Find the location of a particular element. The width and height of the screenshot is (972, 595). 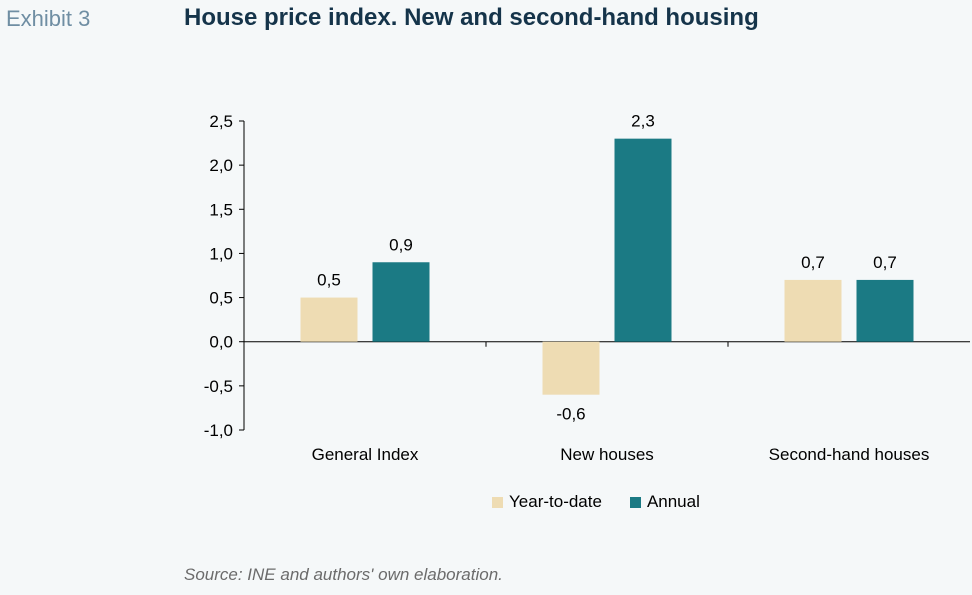

y-tick-label: 0,5 is located at coordinates (221, 298).